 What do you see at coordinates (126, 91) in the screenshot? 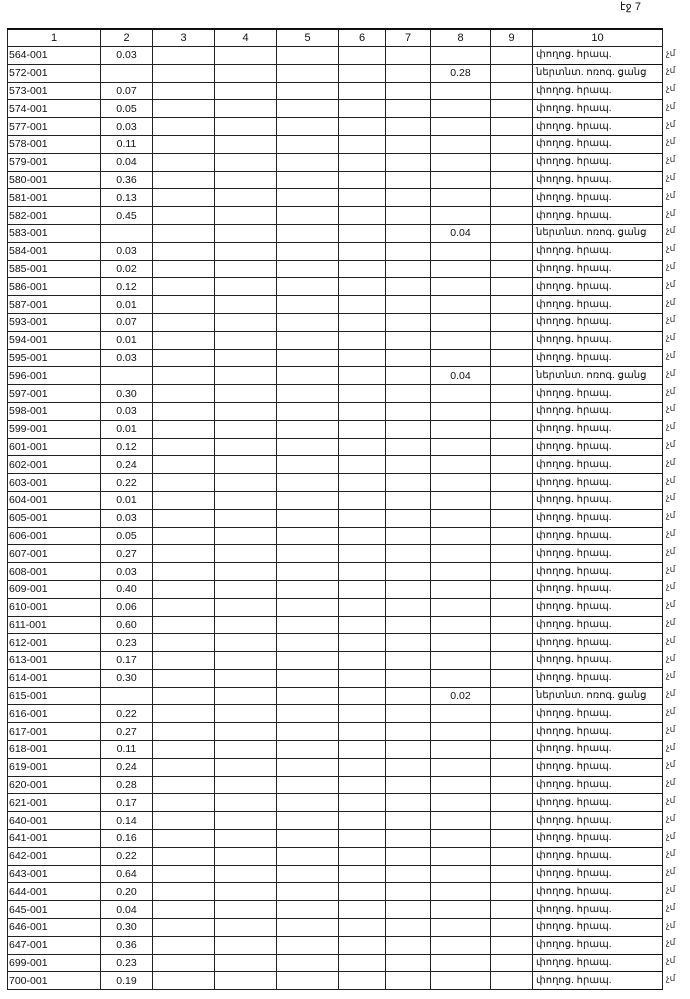
I see `area-cell: 0.07` at bounding box center [126, 91].